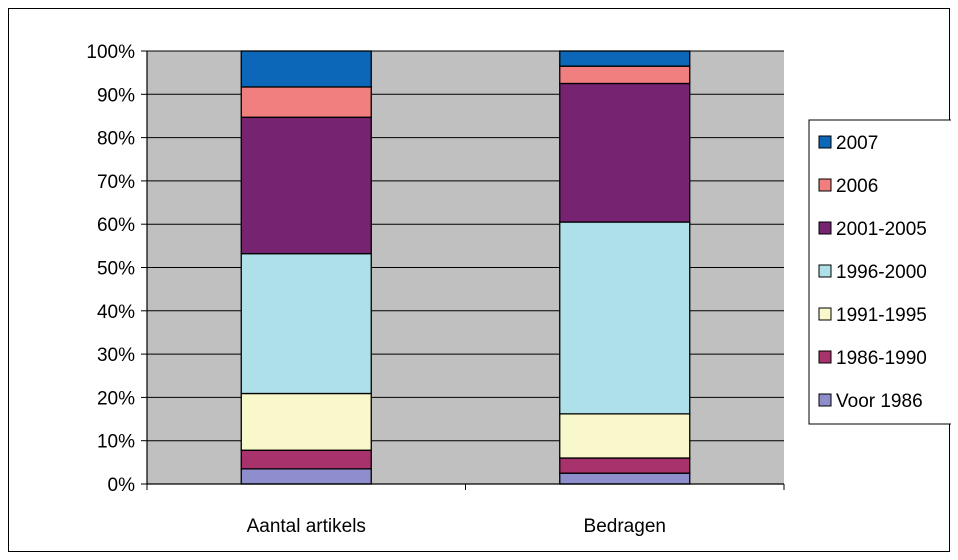  What do you see at coordinates (116, 95) in the screenshot?
I see `y-tick-label: 90%` at bounding box center [116, 95].